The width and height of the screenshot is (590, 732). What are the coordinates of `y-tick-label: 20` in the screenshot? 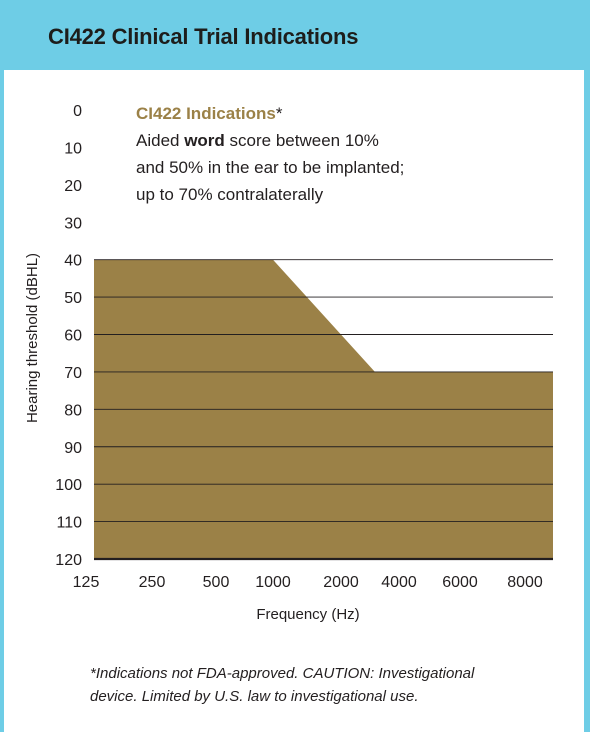 It's located at (73, 186).